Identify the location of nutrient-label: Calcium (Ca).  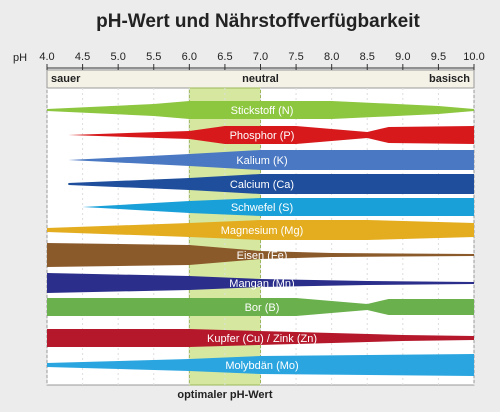
(262, 185).